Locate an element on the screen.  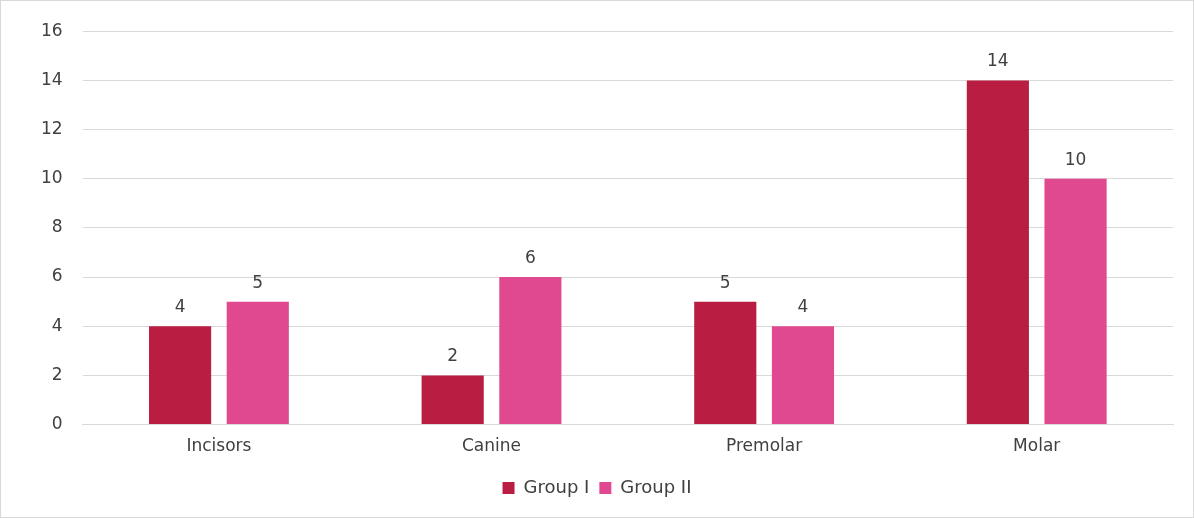
data-label: 2 is located at coordinates (453, 355).